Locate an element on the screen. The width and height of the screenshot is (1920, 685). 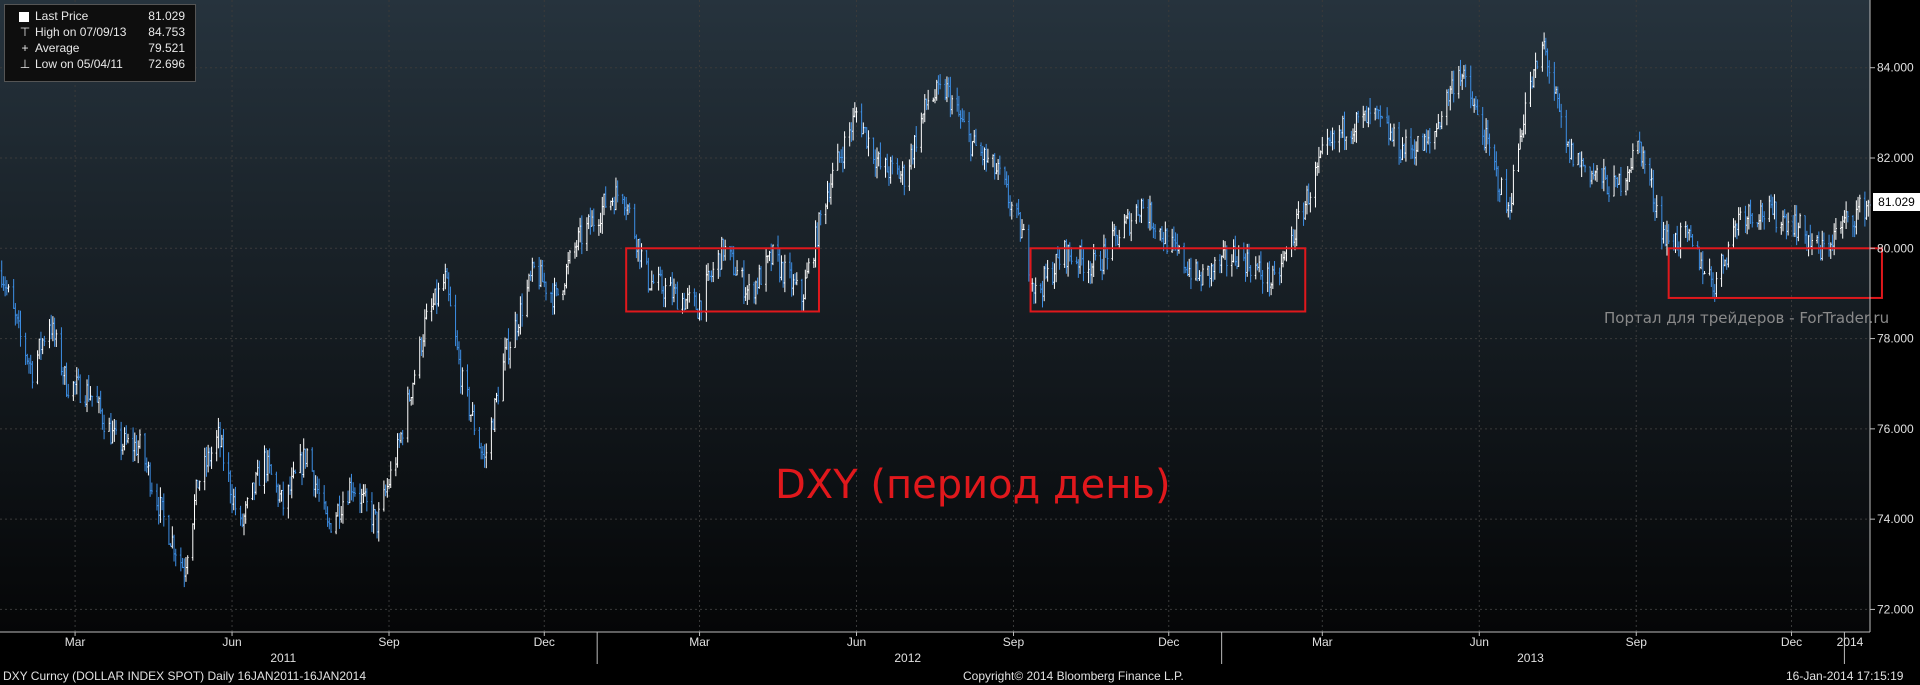
year-label-0: 2011 is located at coordinates (283, 658).